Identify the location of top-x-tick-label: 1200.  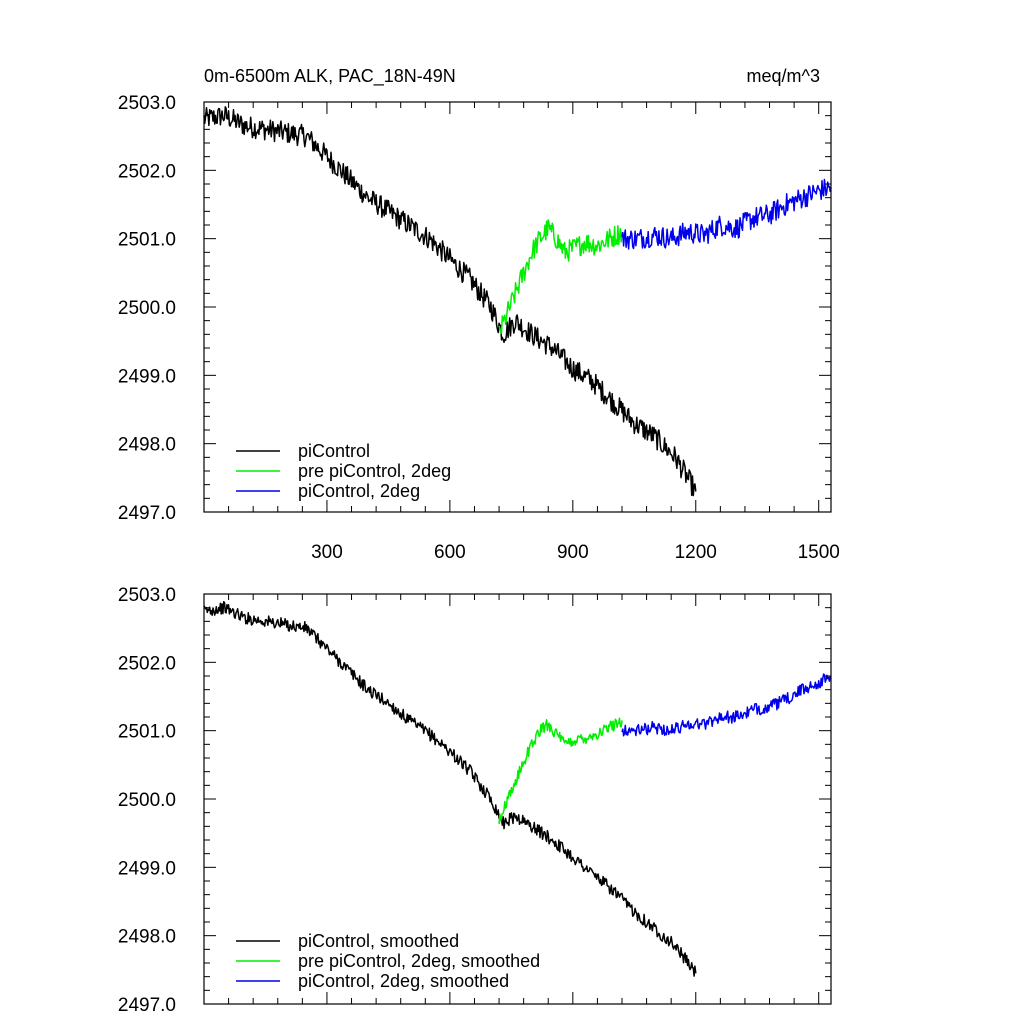
(696, 552).